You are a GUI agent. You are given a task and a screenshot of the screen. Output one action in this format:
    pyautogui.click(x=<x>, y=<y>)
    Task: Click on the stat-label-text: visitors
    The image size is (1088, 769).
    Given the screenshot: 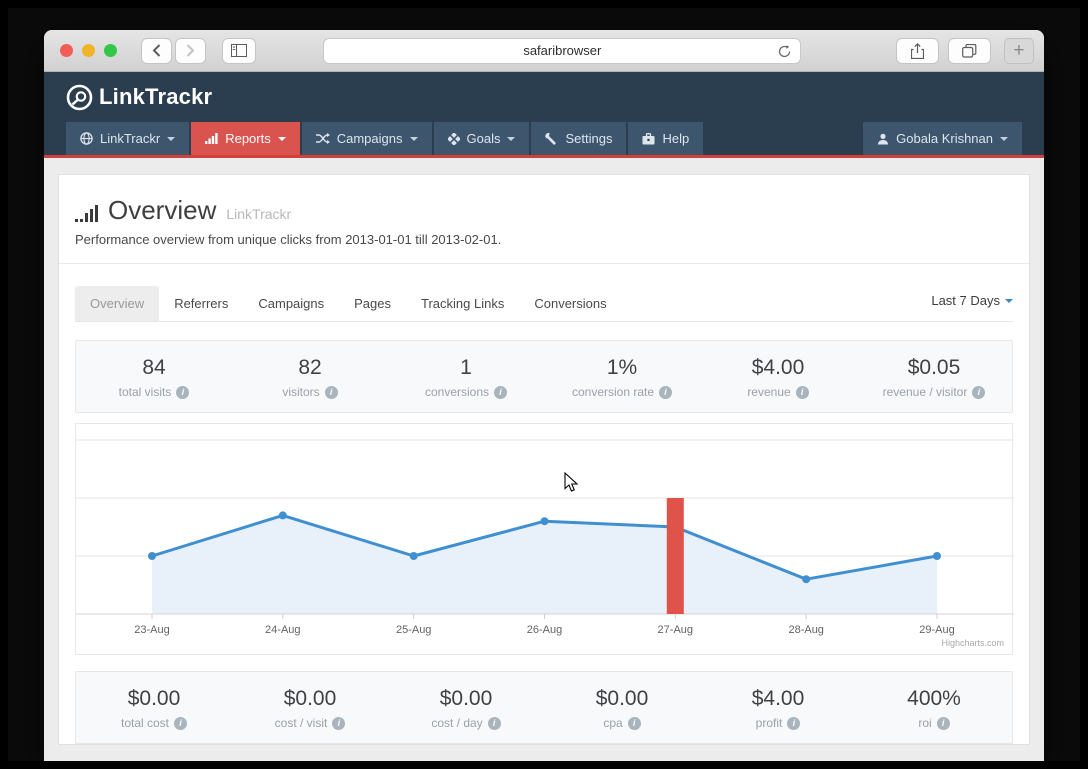 What is the action you would take?
    pyautogui.click(x=301, y=392)
    